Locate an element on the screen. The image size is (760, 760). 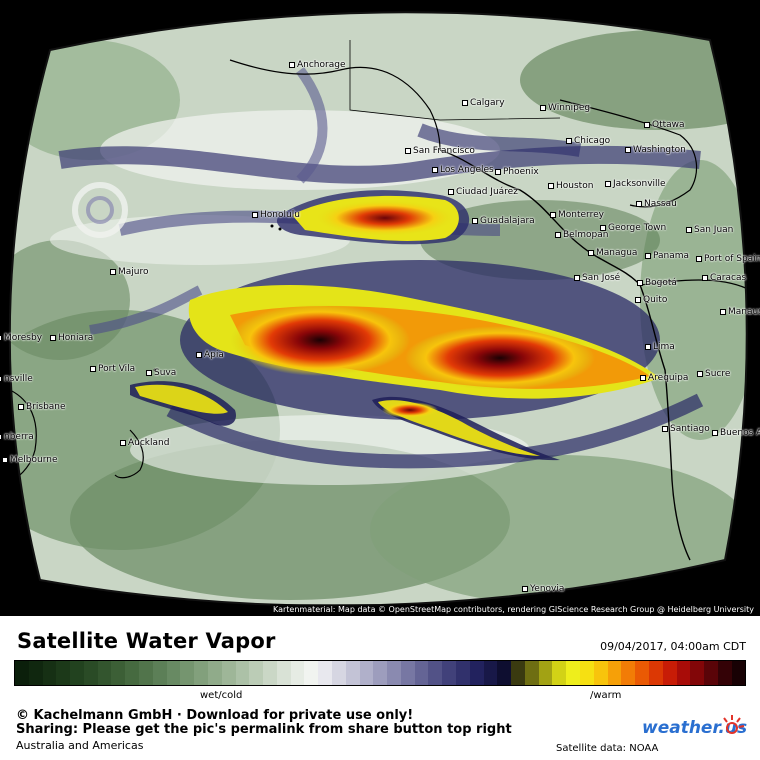
city-label: Honiara is located at coordinates (71, 338).